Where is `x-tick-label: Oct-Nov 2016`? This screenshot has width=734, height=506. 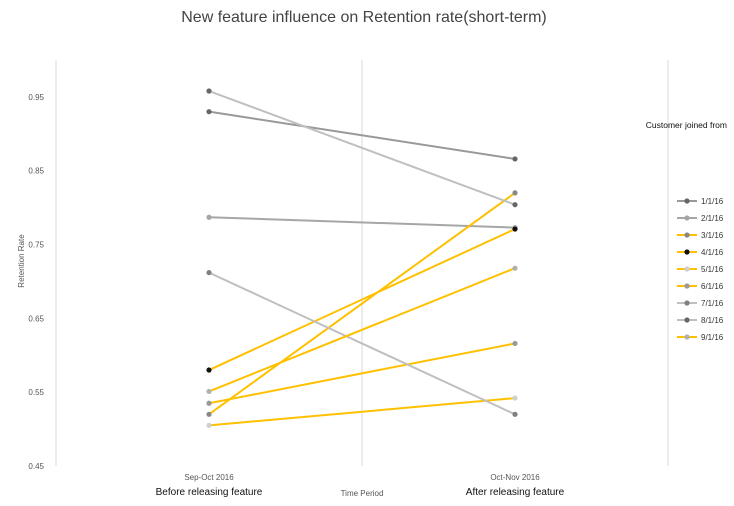
x-tick-label: Oct-Nov 2016 is located at coordinates (515, 477).